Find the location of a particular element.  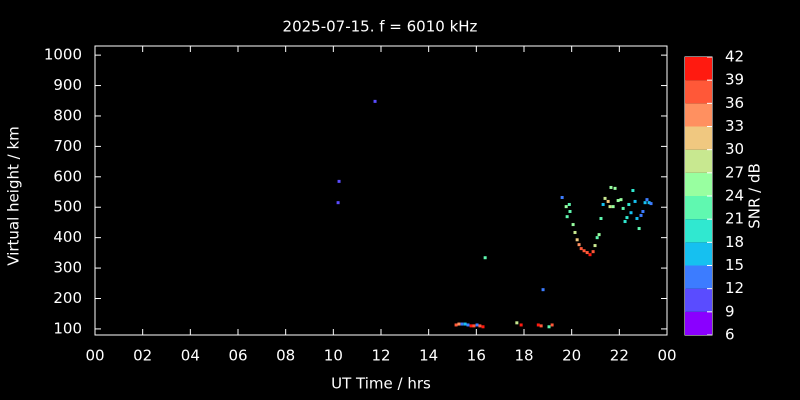

colorbar-tick-label: 18 is located at coordinates (734, 242).